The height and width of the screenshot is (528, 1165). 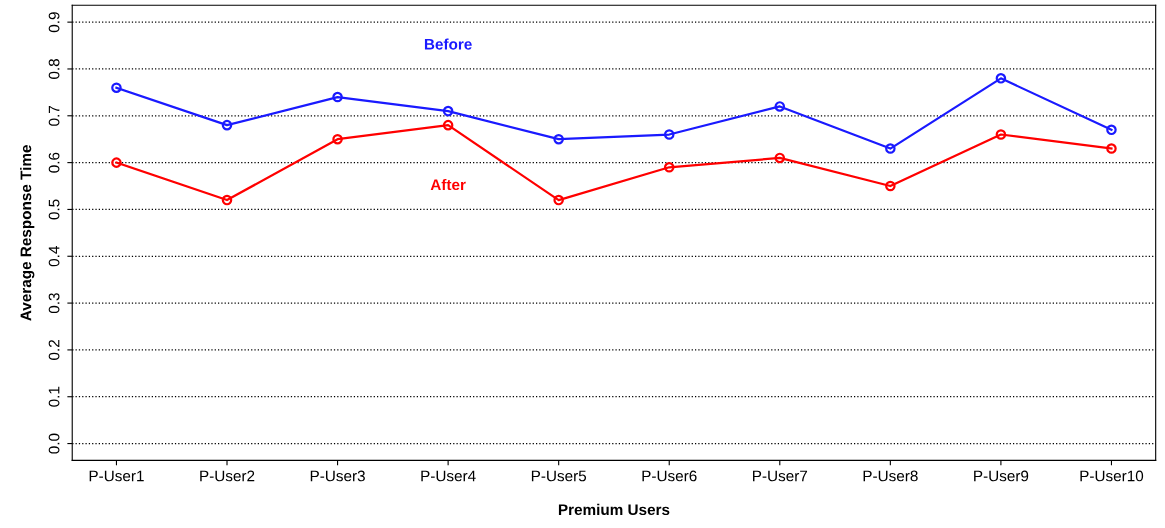 I want to click on text: After, so click(x=448, y=184).